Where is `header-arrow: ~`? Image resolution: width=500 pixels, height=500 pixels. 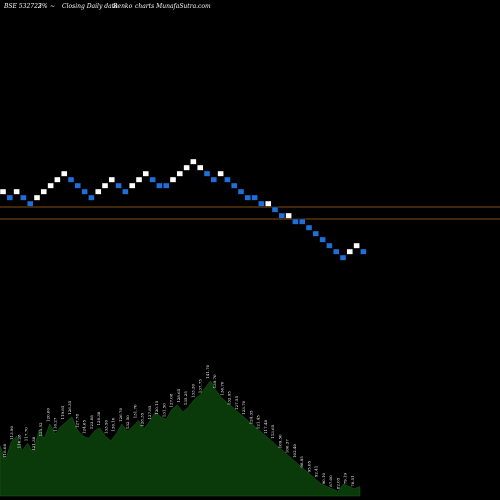
header-arrow: ~ is located at coordinates (52, 6).